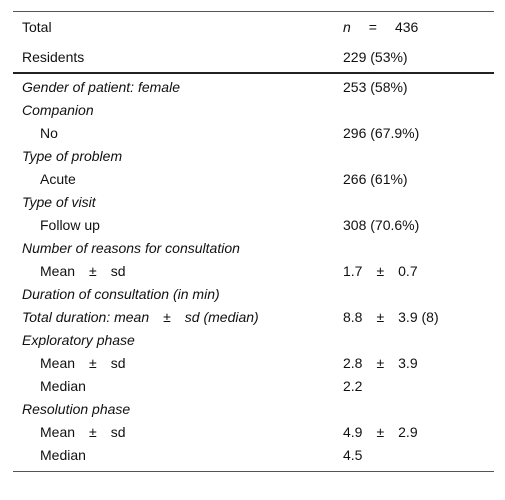  I want to click on row-value: 308 (70.6%), so click(381, 225).